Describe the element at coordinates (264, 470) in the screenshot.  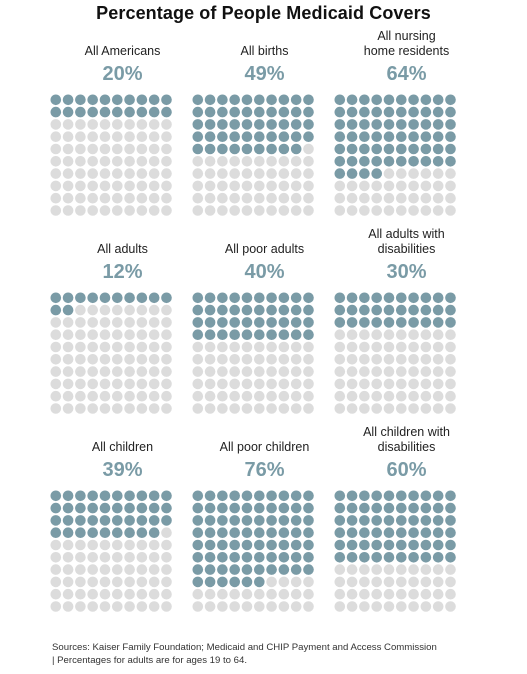
I see `panel-percent: 76%` at that location.